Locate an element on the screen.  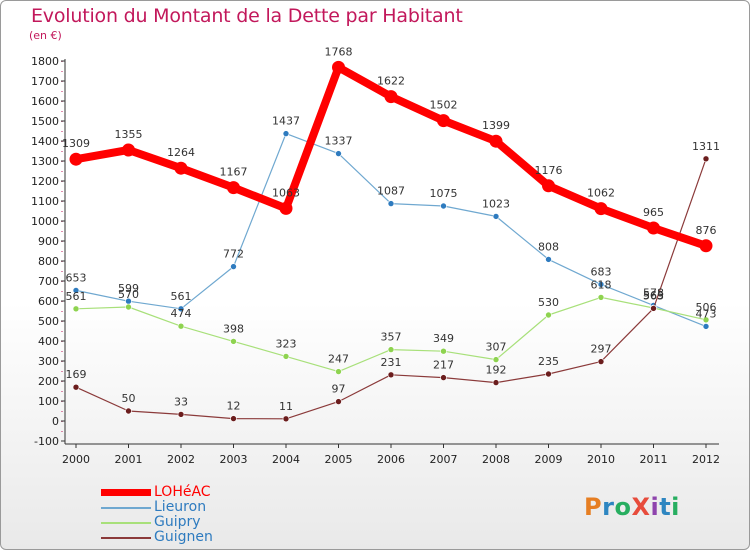
chart-subtitle: (en €) is located at coordinates (45, 35).